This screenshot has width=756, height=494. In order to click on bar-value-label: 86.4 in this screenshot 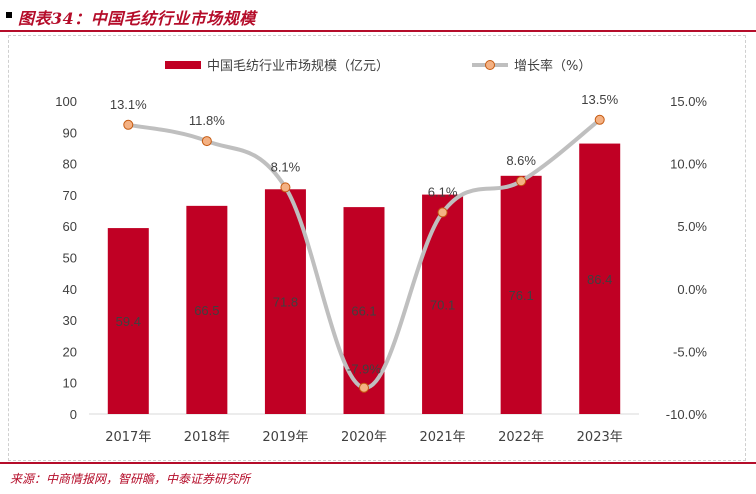, I will do `click(599, 279)`.